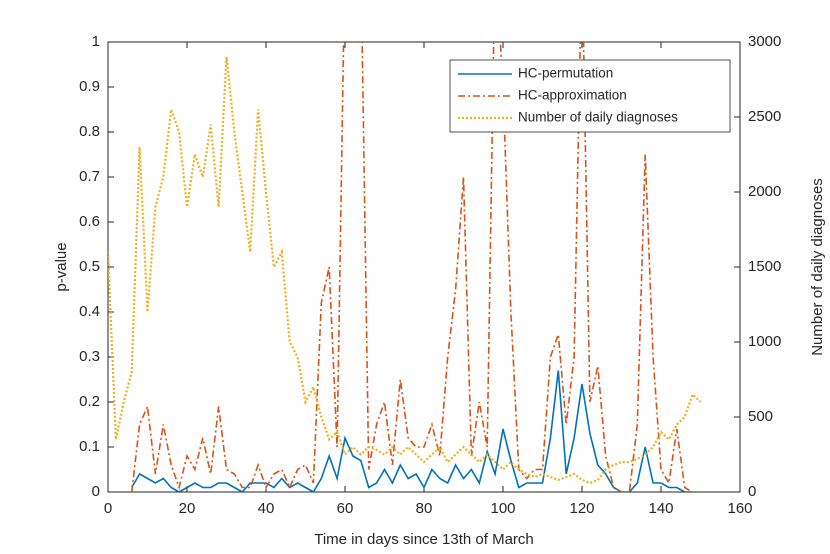  What do you see at coordinates (412, 431) in the screenshot?
I see `series-line` at bounding box center [412, 431].